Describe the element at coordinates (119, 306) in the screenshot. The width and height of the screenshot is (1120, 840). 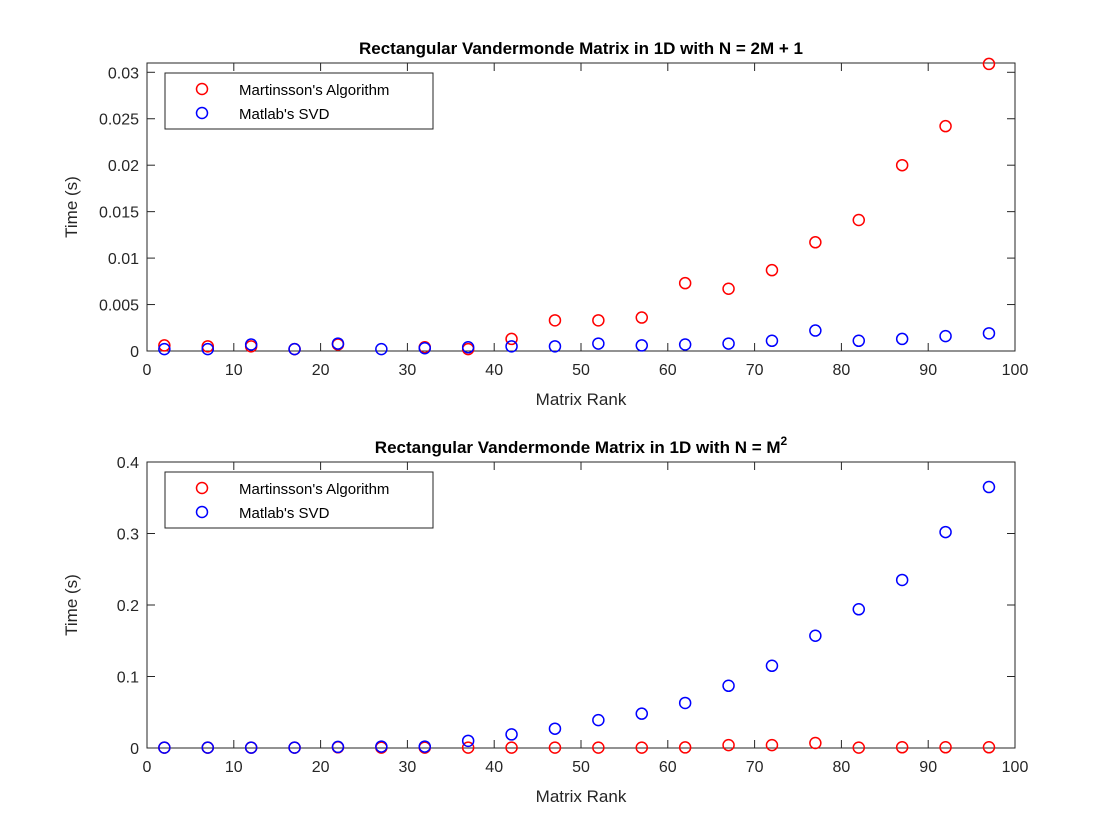
I see `y-tick-label: 0.005` at that location.